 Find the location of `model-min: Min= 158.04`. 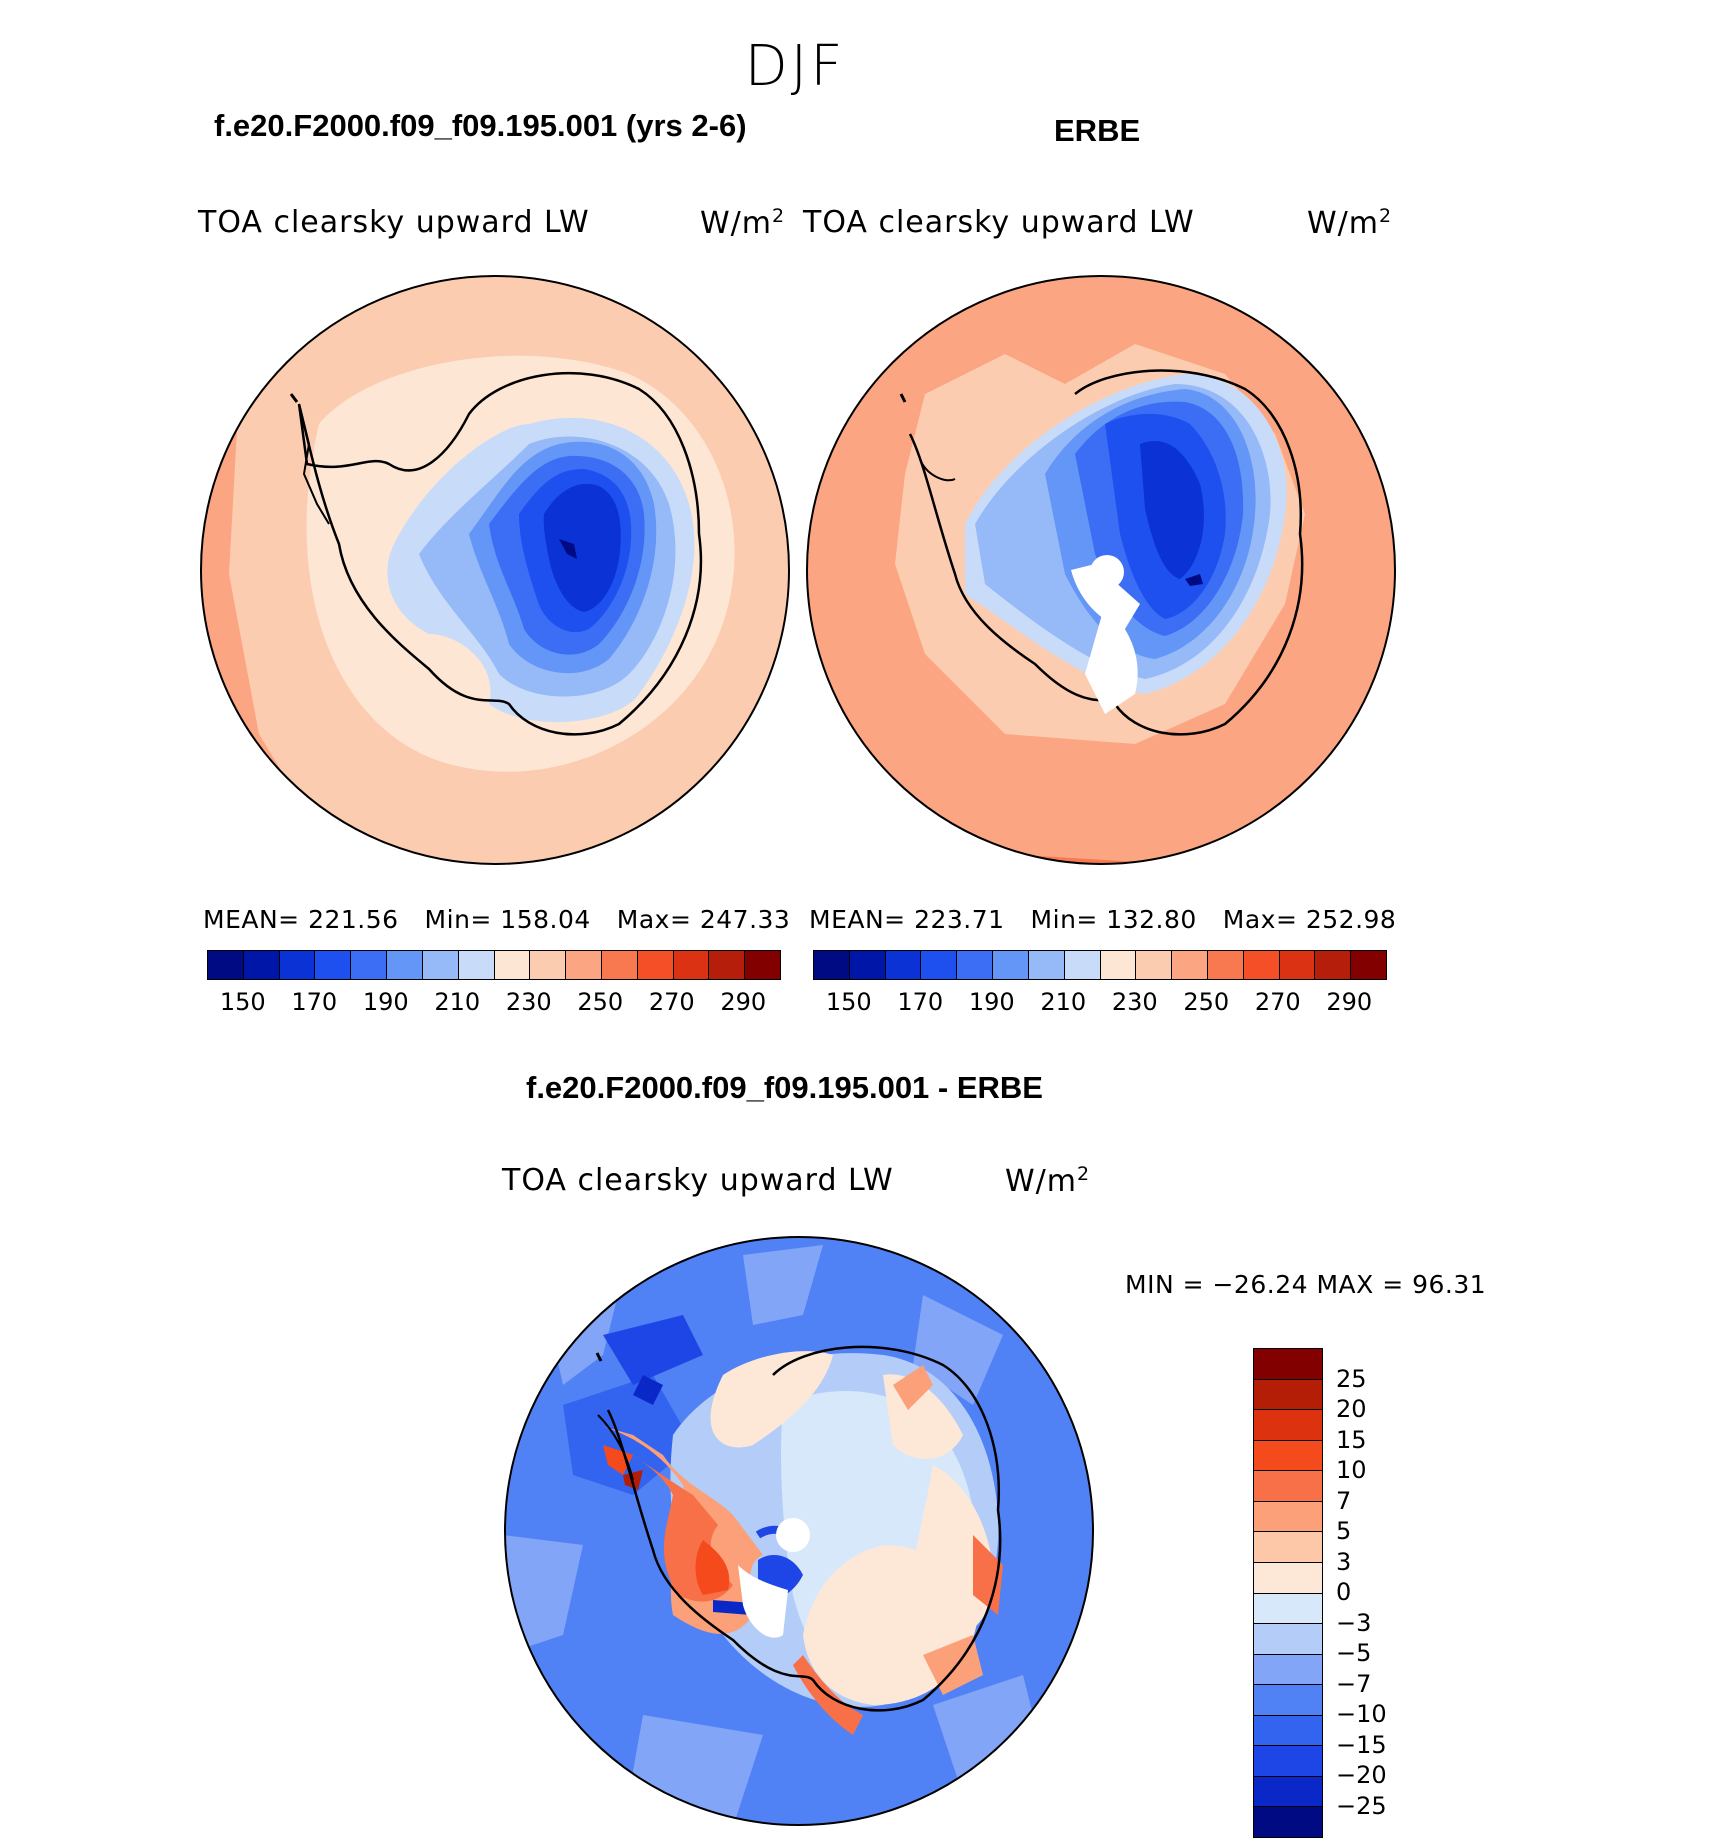

model-min: Min= 158.04 is located at coordinates (507, 919).